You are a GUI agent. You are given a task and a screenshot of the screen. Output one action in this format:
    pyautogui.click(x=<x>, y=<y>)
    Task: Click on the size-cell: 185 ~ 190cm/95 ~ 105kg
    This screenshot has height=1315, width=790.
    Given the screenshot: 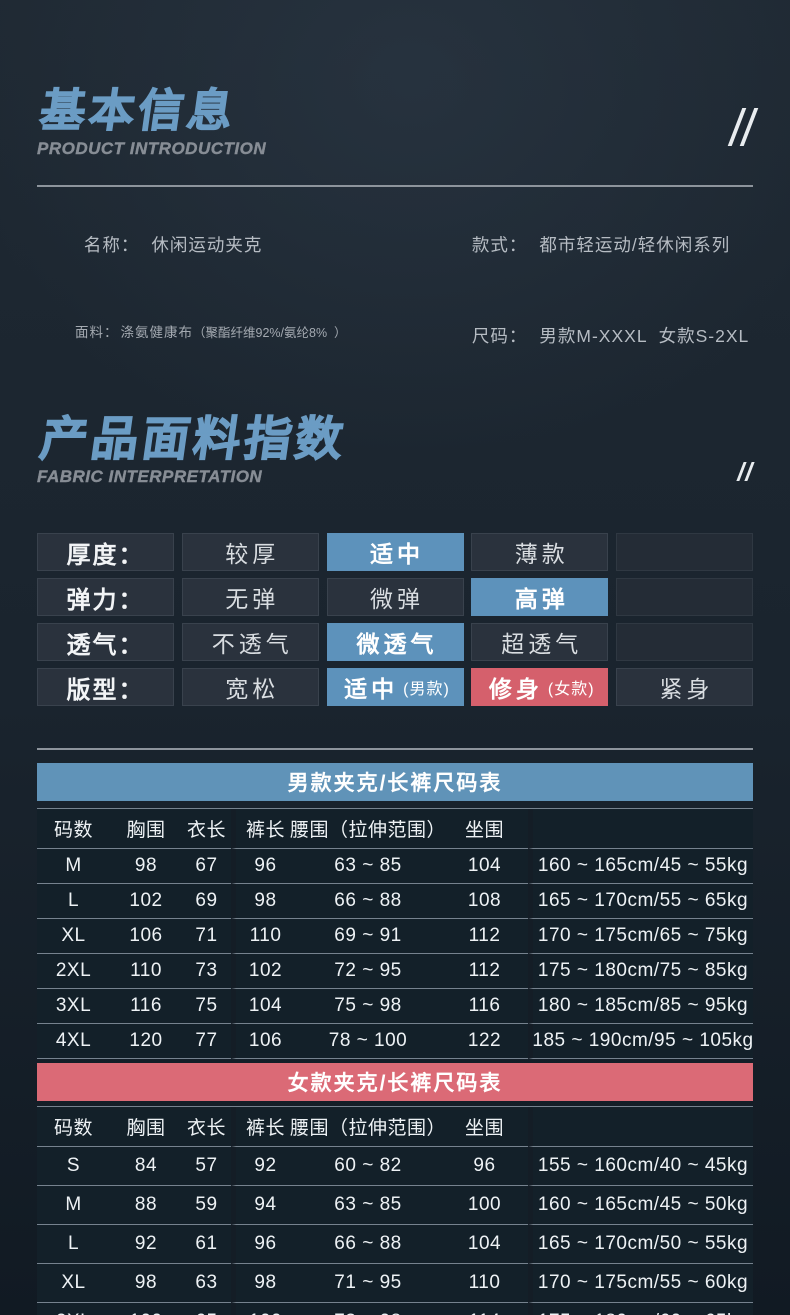 What is the action you would take?
    pyautogui.click(x=640, y=1042)
    